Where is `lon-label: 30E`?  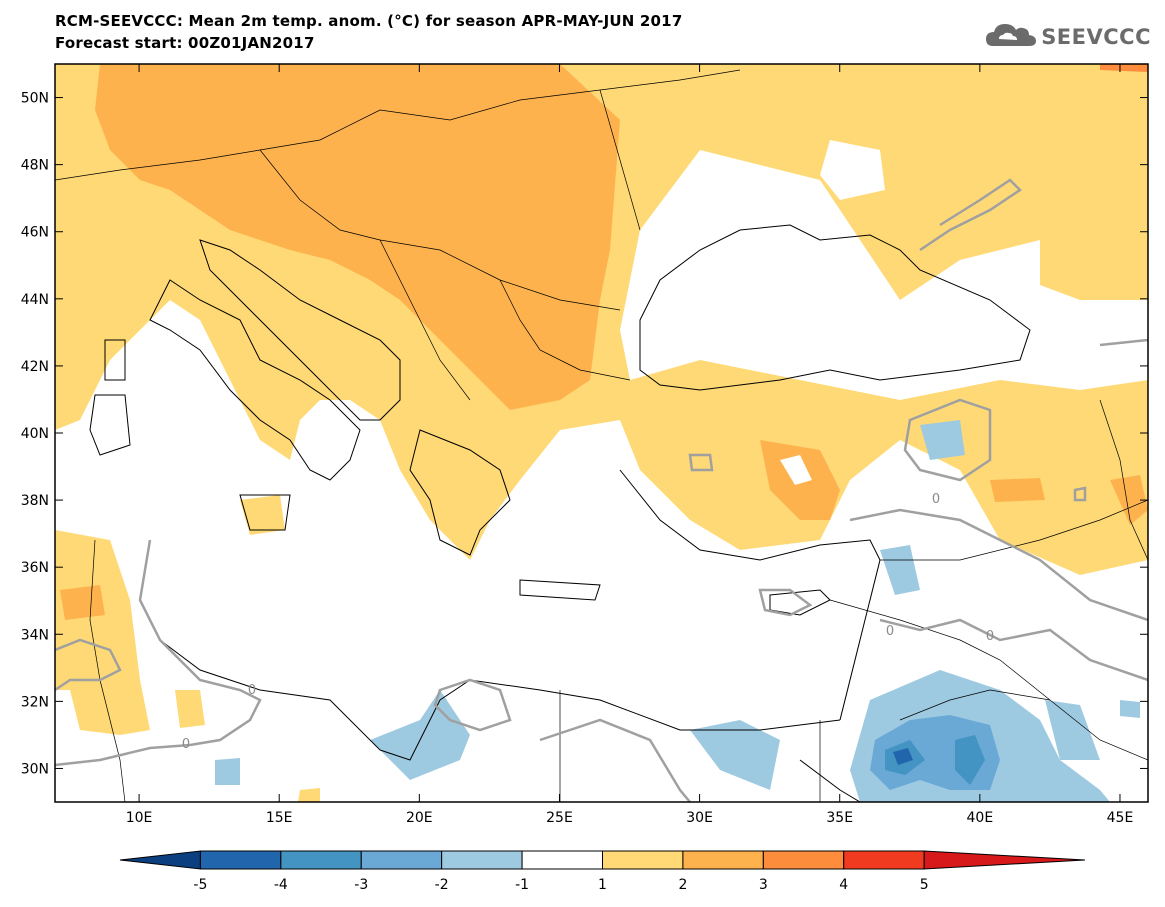
lon-label: 30E is located at coordinates (699, 818).